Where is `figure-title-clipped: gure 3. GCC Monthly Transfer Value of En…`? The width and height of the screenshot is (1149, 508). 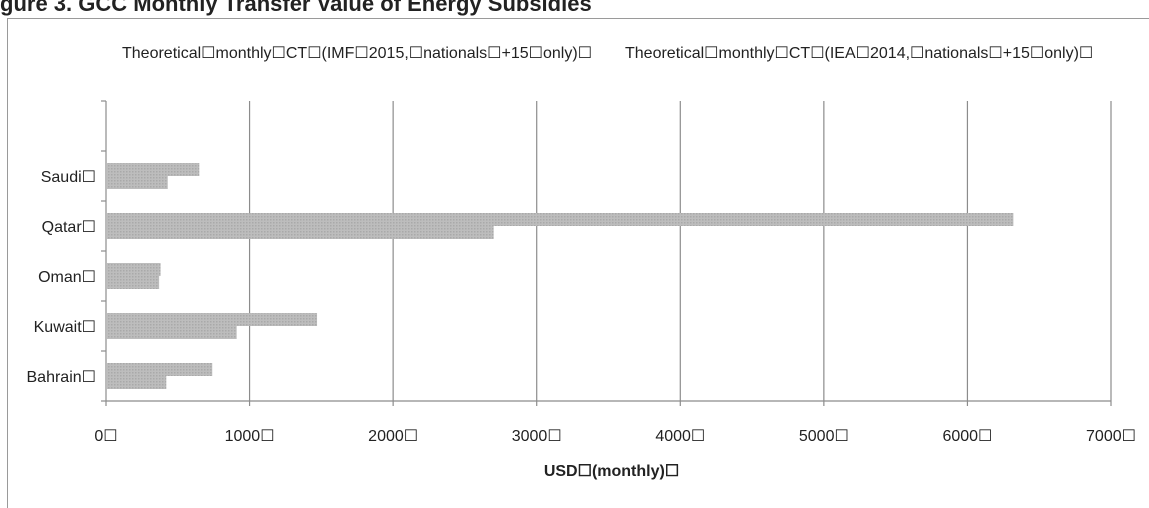
figure-title-clipped: gure 3. GCC Monthly Transfer Value of En… is located at coordinates (296, 8).